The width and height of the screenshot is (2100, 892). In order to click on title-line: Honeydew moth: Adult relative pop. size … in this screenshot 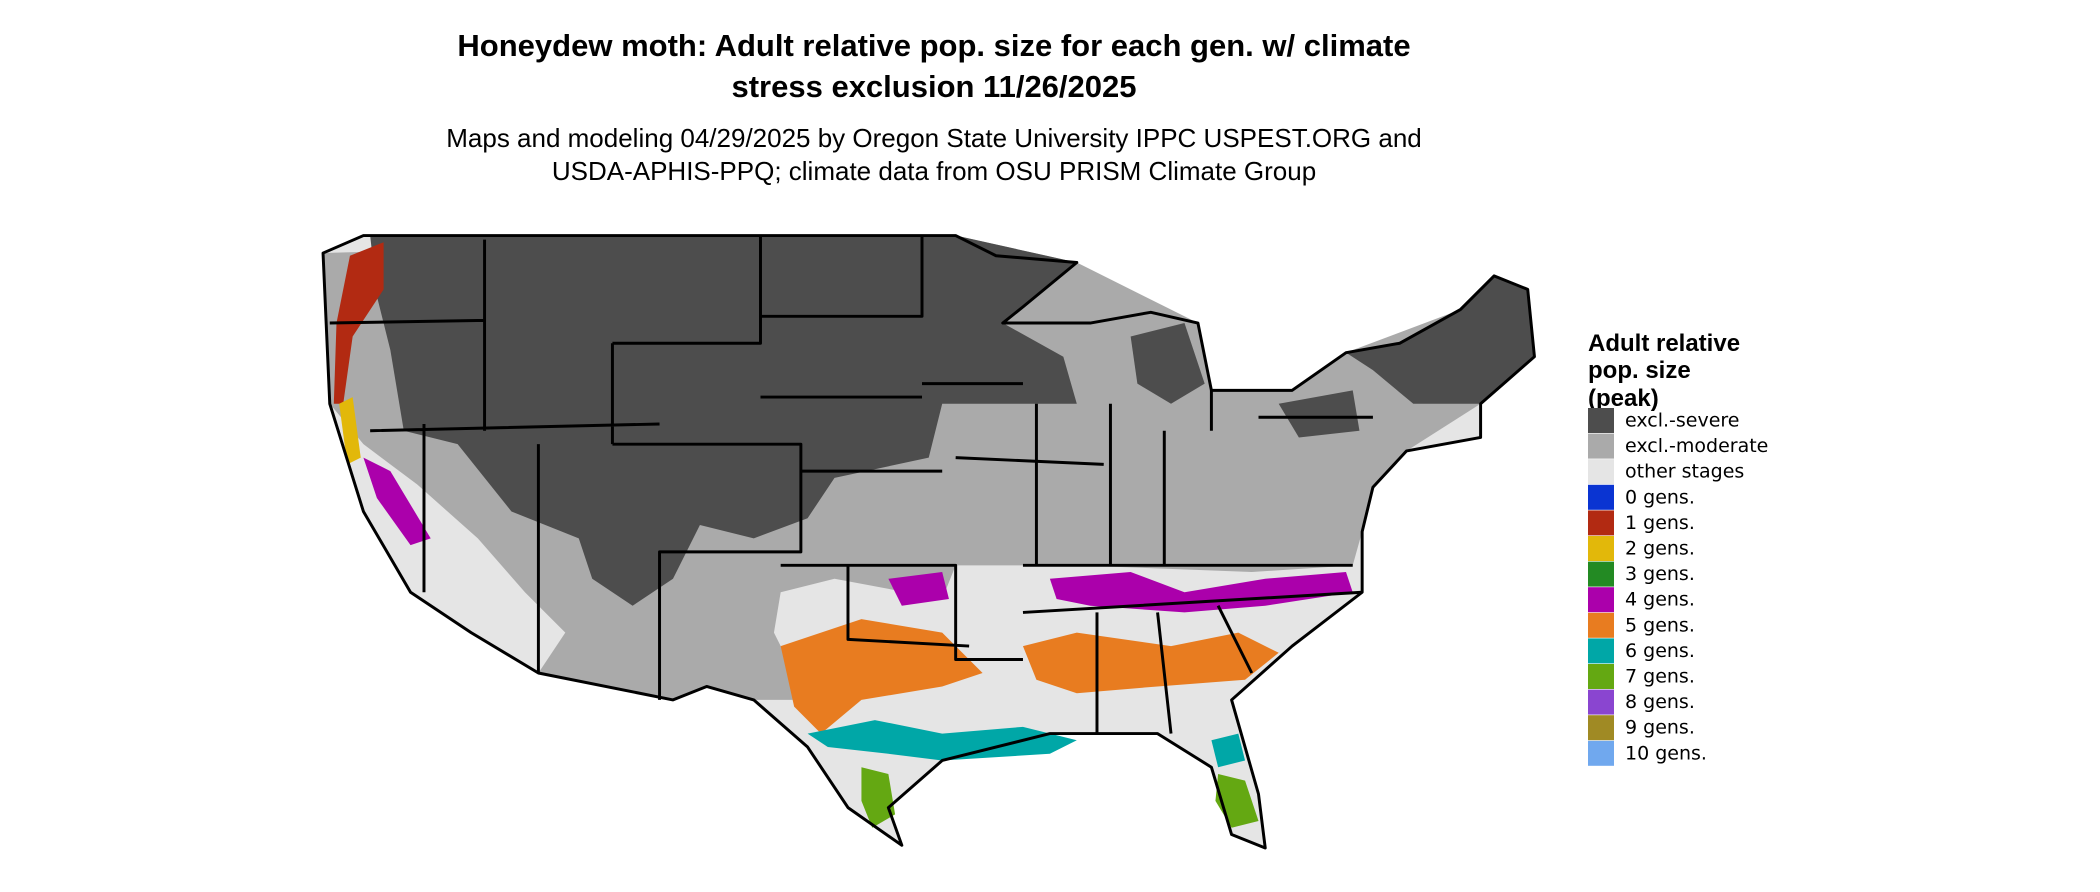, I will do `click(933, 45)`.